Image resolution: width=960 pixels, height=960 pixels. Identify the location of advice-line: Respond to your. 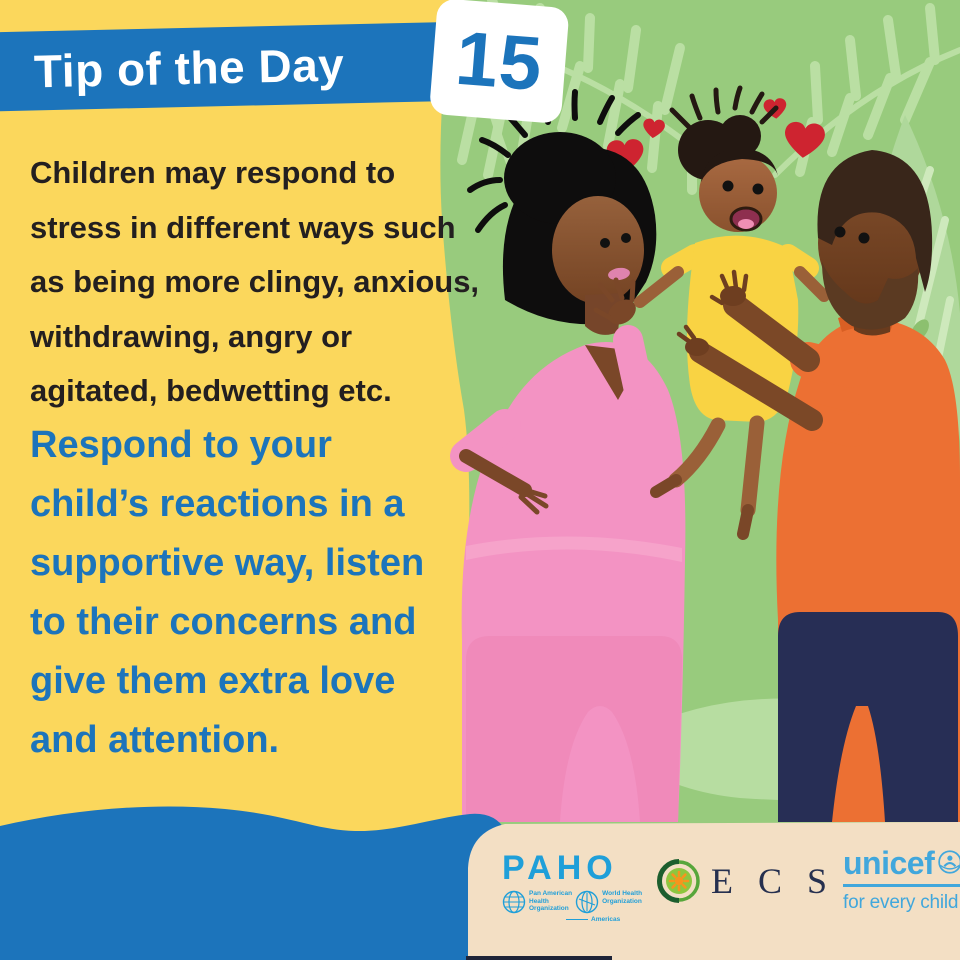
(181, 445).